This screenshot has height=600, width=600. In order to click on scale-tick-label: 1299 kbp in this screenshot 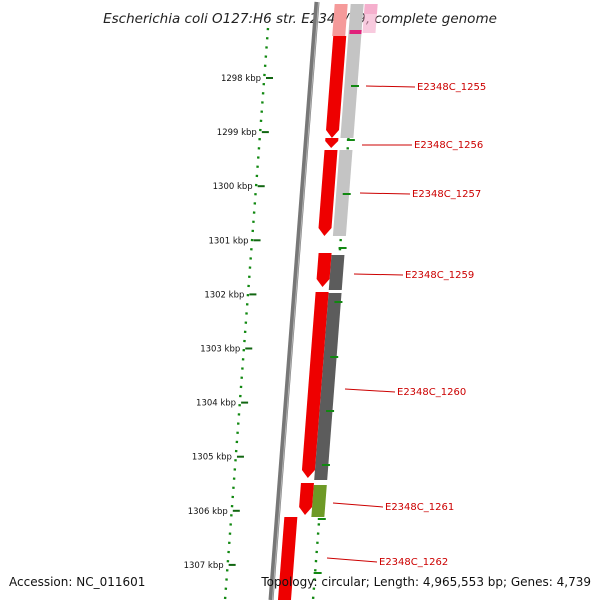, I will do `click(237, 133)`.